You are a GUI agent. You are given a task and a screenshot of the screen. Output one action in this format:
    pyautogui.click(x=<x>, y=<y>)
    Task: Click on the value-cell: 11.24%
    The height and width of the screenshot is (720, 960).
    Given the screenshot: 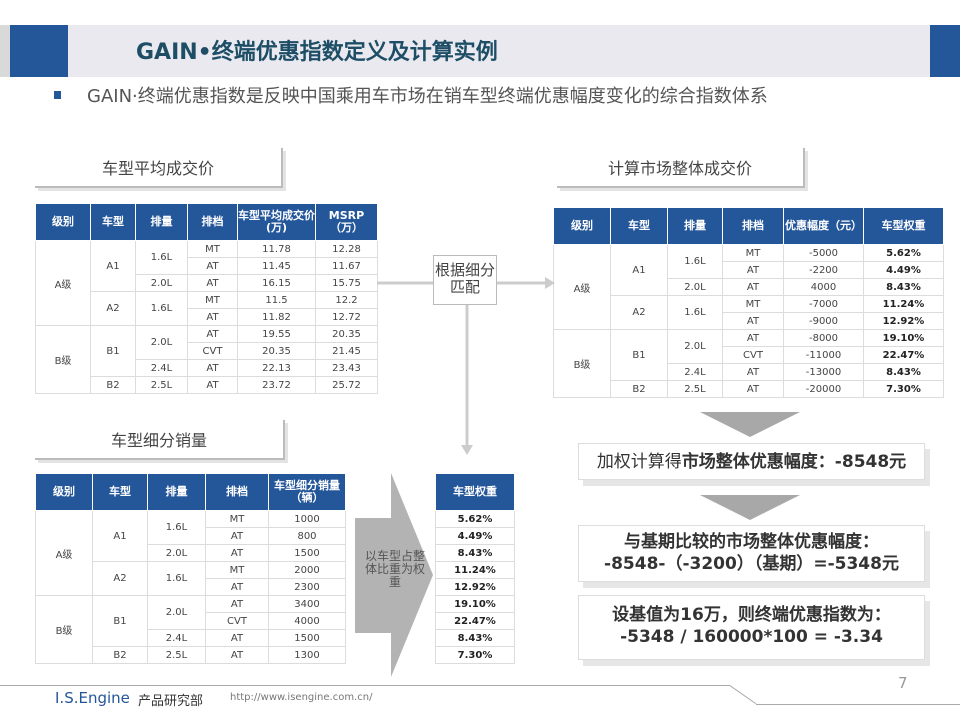 What is the action you would take?
    pyautogui.click(x=903, y=304)
    